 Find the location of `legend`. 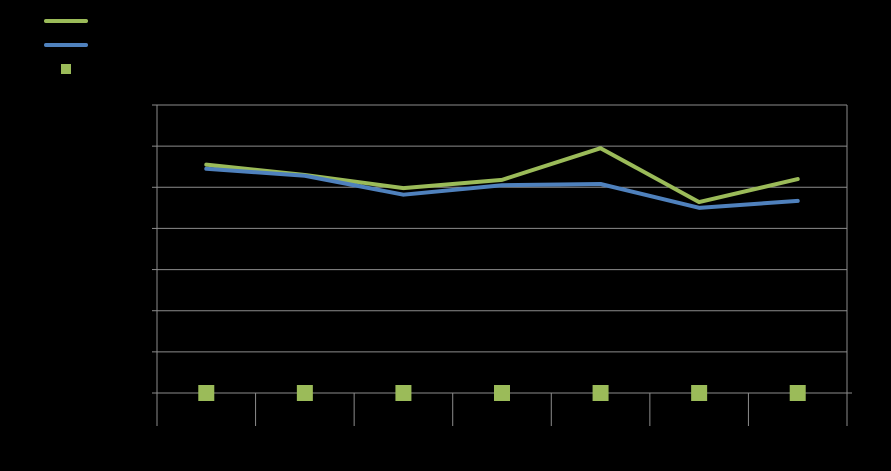

legend is located at coordinates (66, 46).